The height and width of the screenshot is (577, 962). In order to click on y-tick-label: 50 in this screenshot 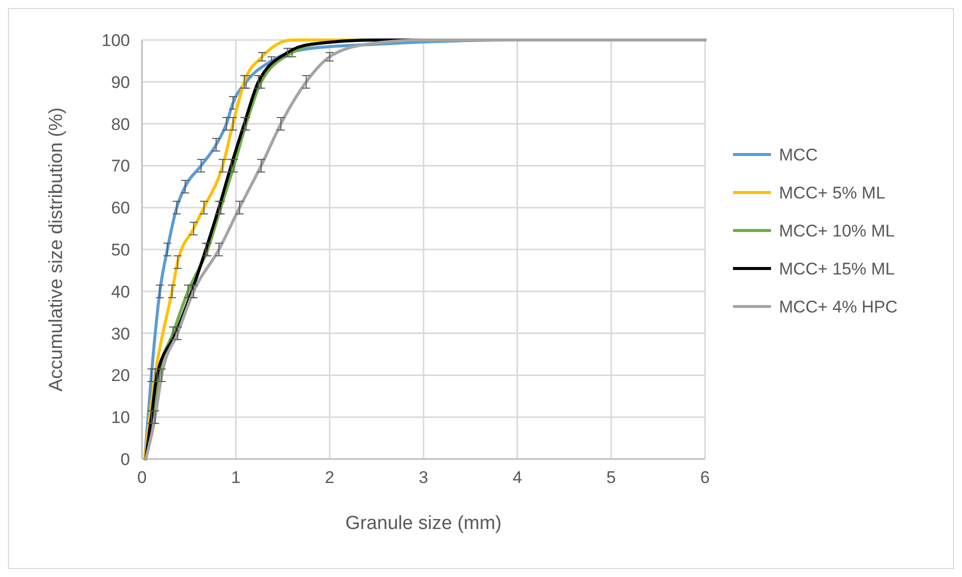, I will do `click(120, 250)`.